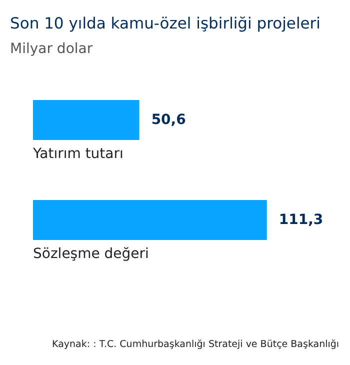  What do you see at coordinates (196, 344) in the screenshot?
I see `text: Kaynak: : T.C. Cumhurbaşkanlığı Strateji ve Bütçe Başkanlığı` at bounding box center [196, 344].